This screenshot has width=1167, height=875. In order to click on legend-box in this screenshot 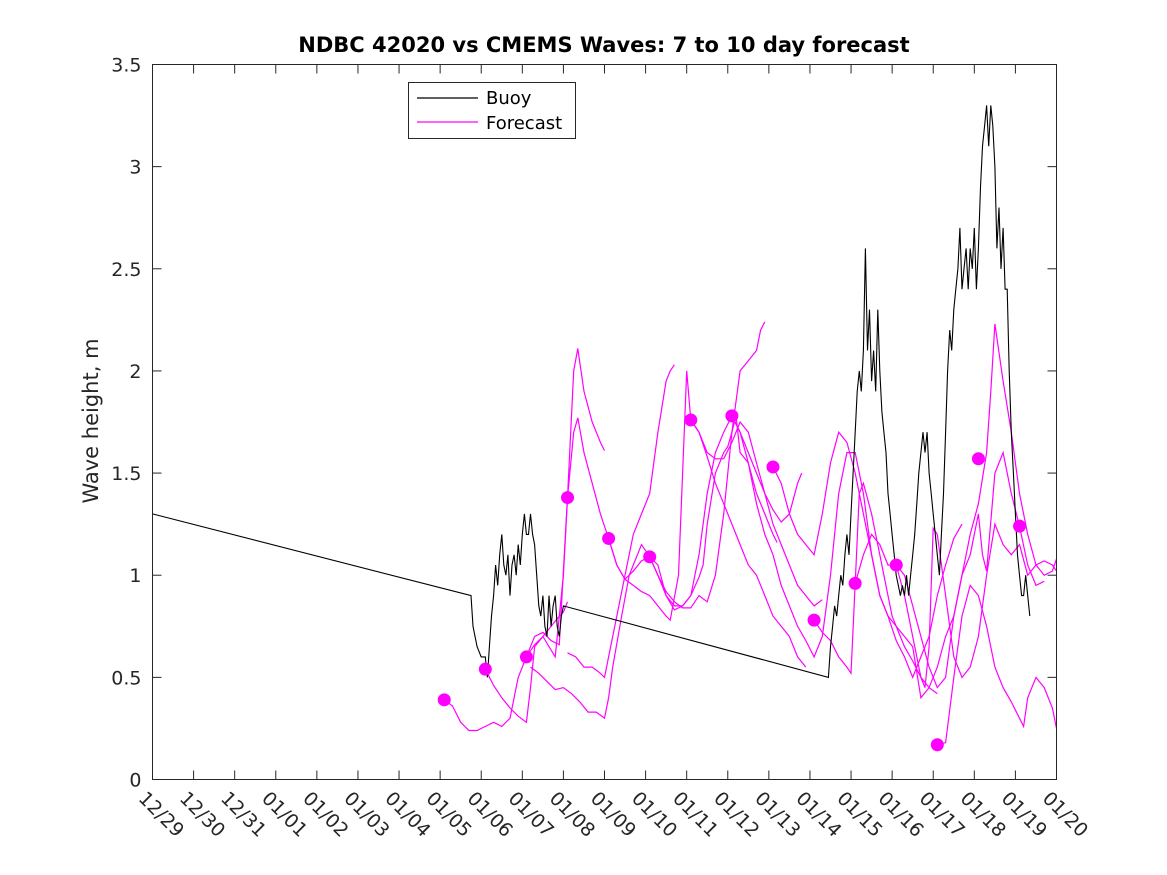, I will do `click(492, 110)`.